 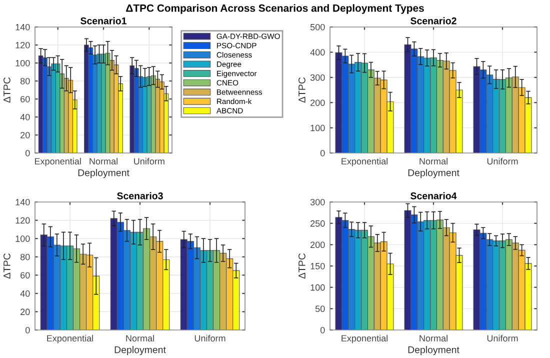 What do you see at coordinates (317, 52) in the screenshot?
I see `y-tick-label: 400` at bounding box center [317, 52].